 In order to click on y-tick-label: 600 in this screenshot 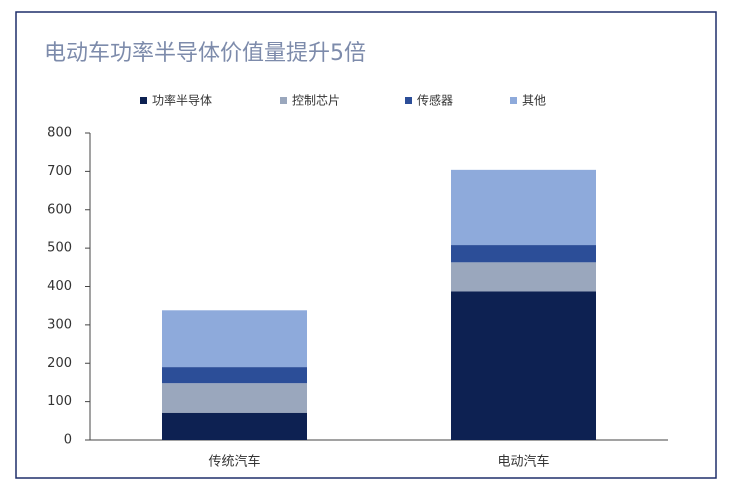, I will do `click(59, 209)`.